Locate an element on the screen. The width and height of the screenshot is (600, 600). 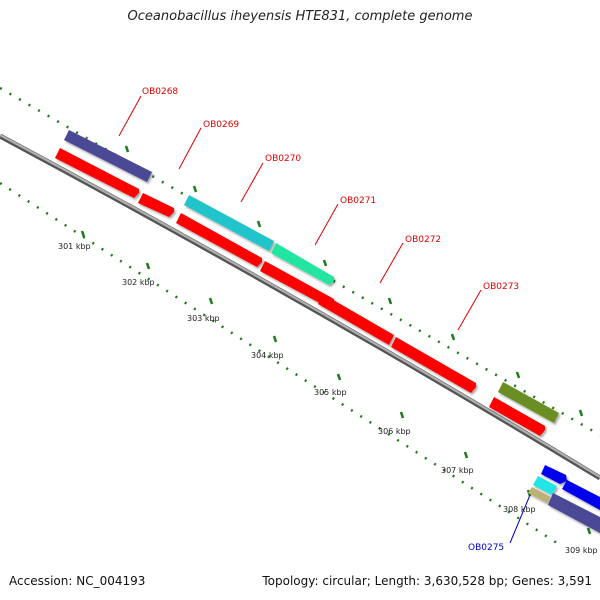
gene-ob0275b-feature is located at coordinates (539, 495).